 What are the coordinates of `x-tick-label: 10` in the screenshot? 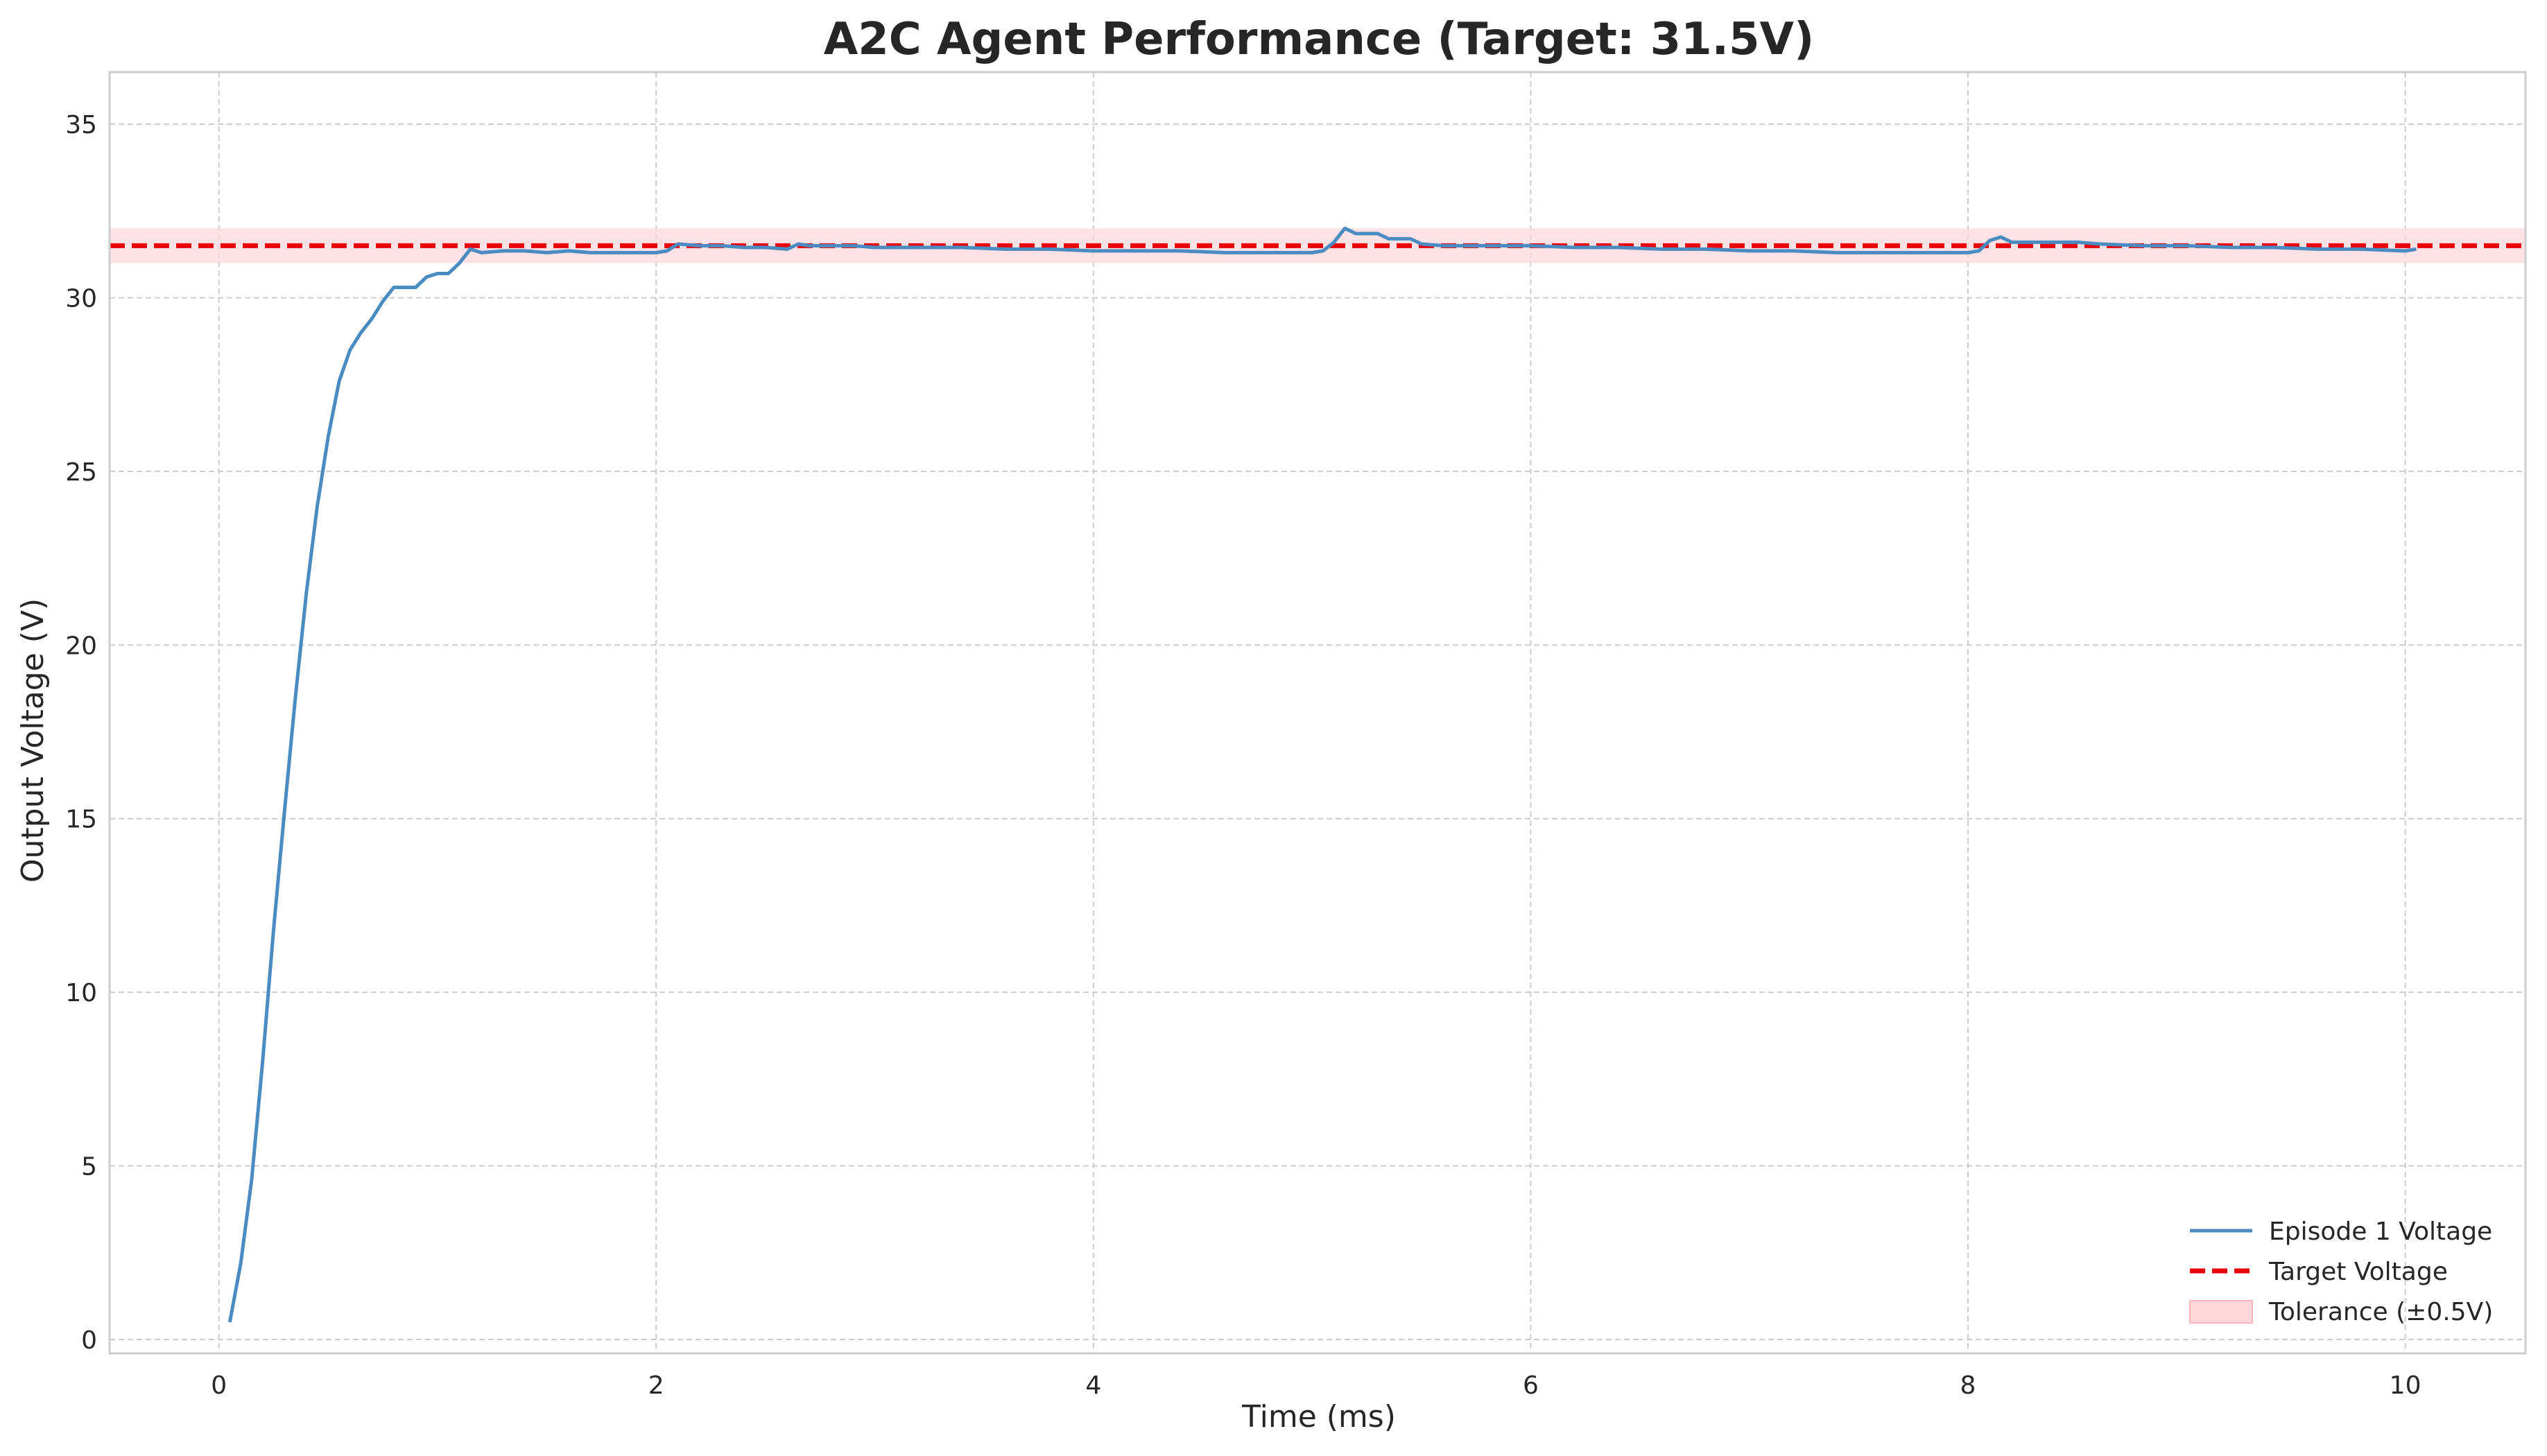 It's located at (2405, 1385).